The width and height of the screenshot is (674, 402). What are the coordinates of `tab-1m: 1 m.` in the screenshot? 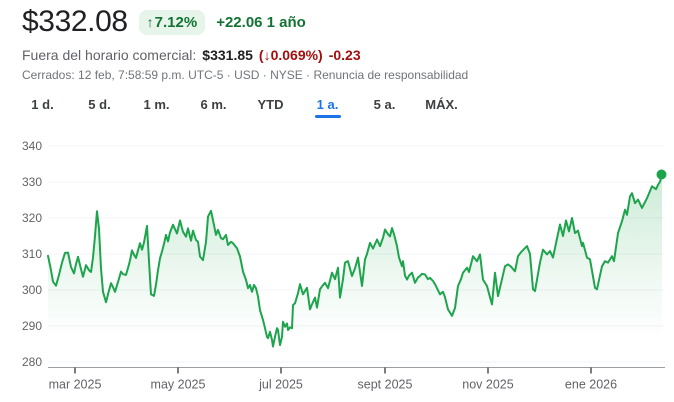 It's located at (156, 104).